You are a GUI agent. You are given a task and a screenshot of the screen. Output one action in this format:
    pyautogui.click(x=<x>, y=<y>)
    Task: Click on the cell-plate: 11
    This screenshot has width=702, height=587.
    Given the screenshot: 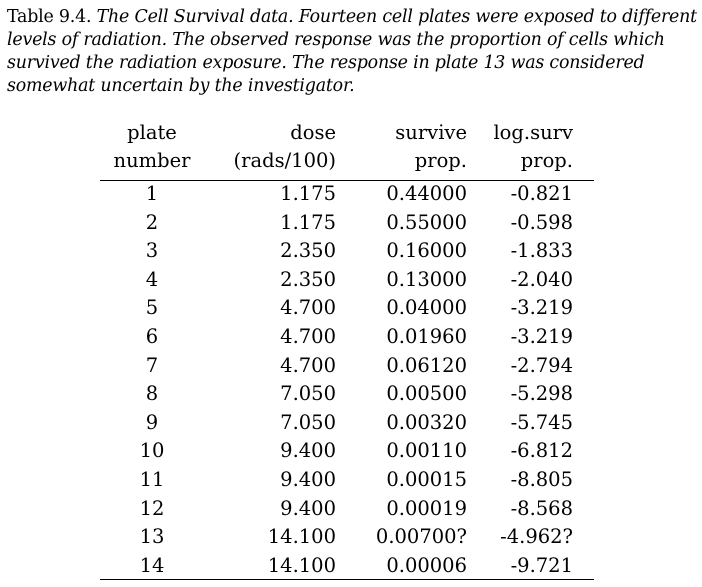 What is the action you would take?
    pyautogui.click(x=152, y=479)
    